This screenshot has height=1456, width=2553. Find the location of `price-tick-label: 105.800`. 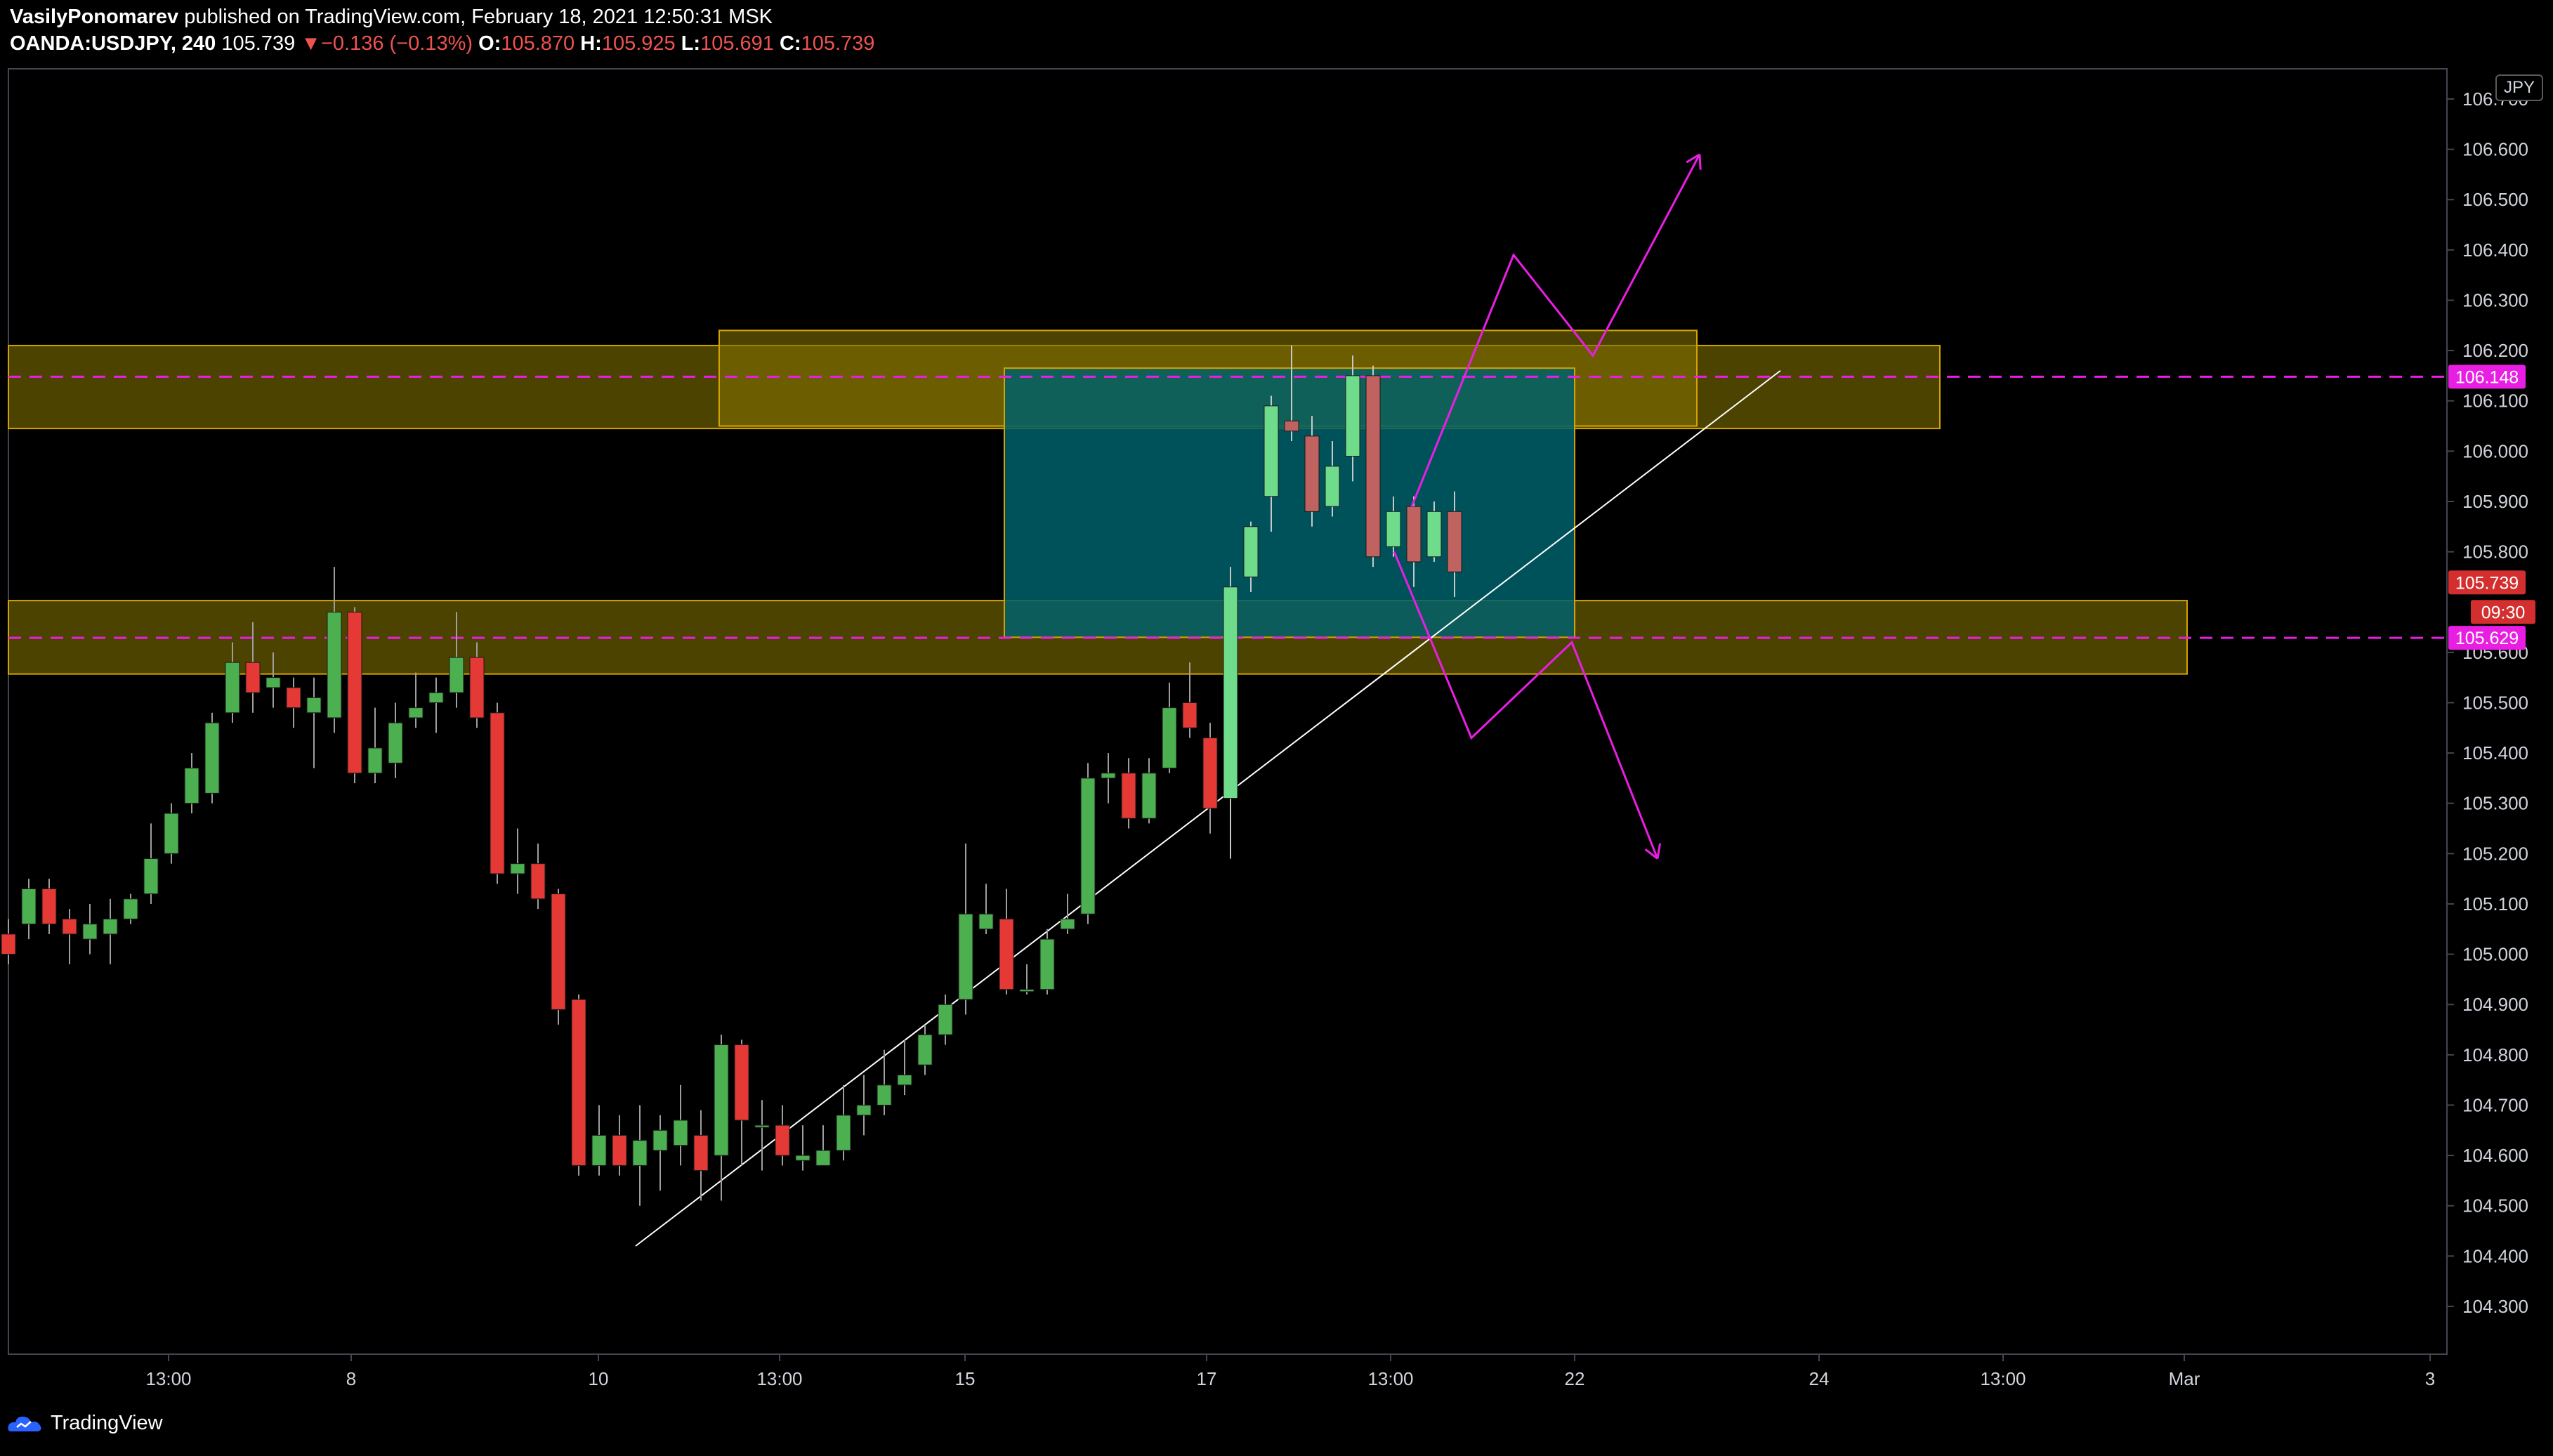

price-tick-label: 105.800 is located at coordinates (2495, 552).